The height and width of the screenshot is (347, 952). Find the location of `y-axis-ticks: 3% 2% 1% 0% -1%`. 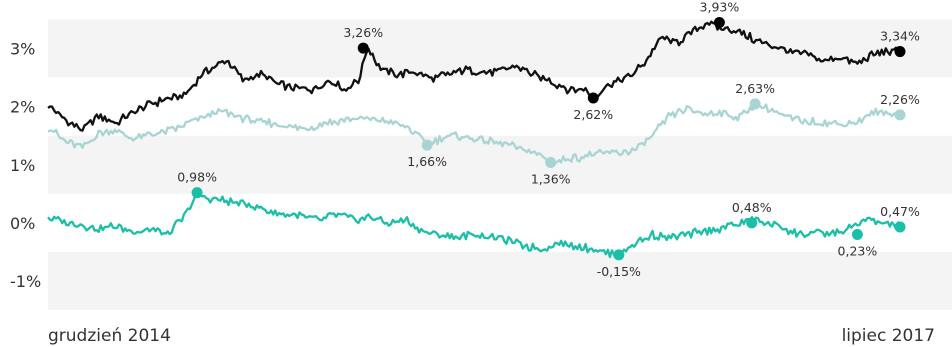

y-axis-ticks: 3% 2% 1% 0% -1% is located at coordinates (25, 165).